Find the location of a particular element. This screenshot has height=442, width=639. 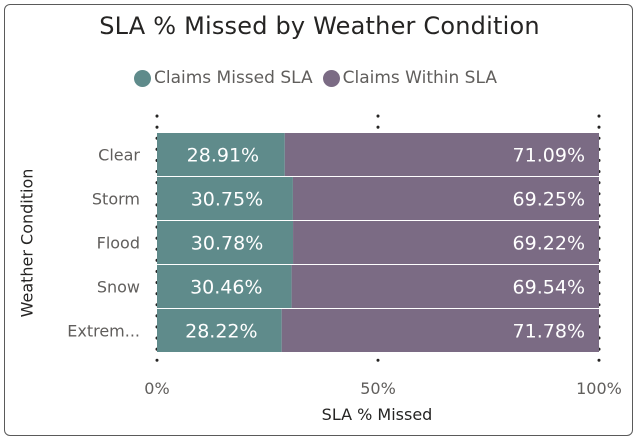

chart-title: SLA % Missed by Weather Condition is located at coordinates (319, 26).